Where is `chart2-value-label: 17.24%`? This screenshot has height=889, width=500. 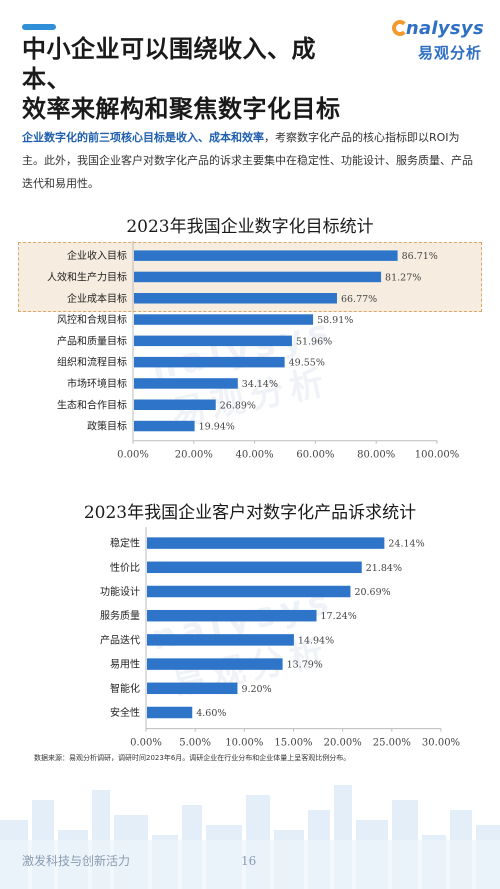
chart2-value-label: 17.24% is located at coordinates (339, 616).